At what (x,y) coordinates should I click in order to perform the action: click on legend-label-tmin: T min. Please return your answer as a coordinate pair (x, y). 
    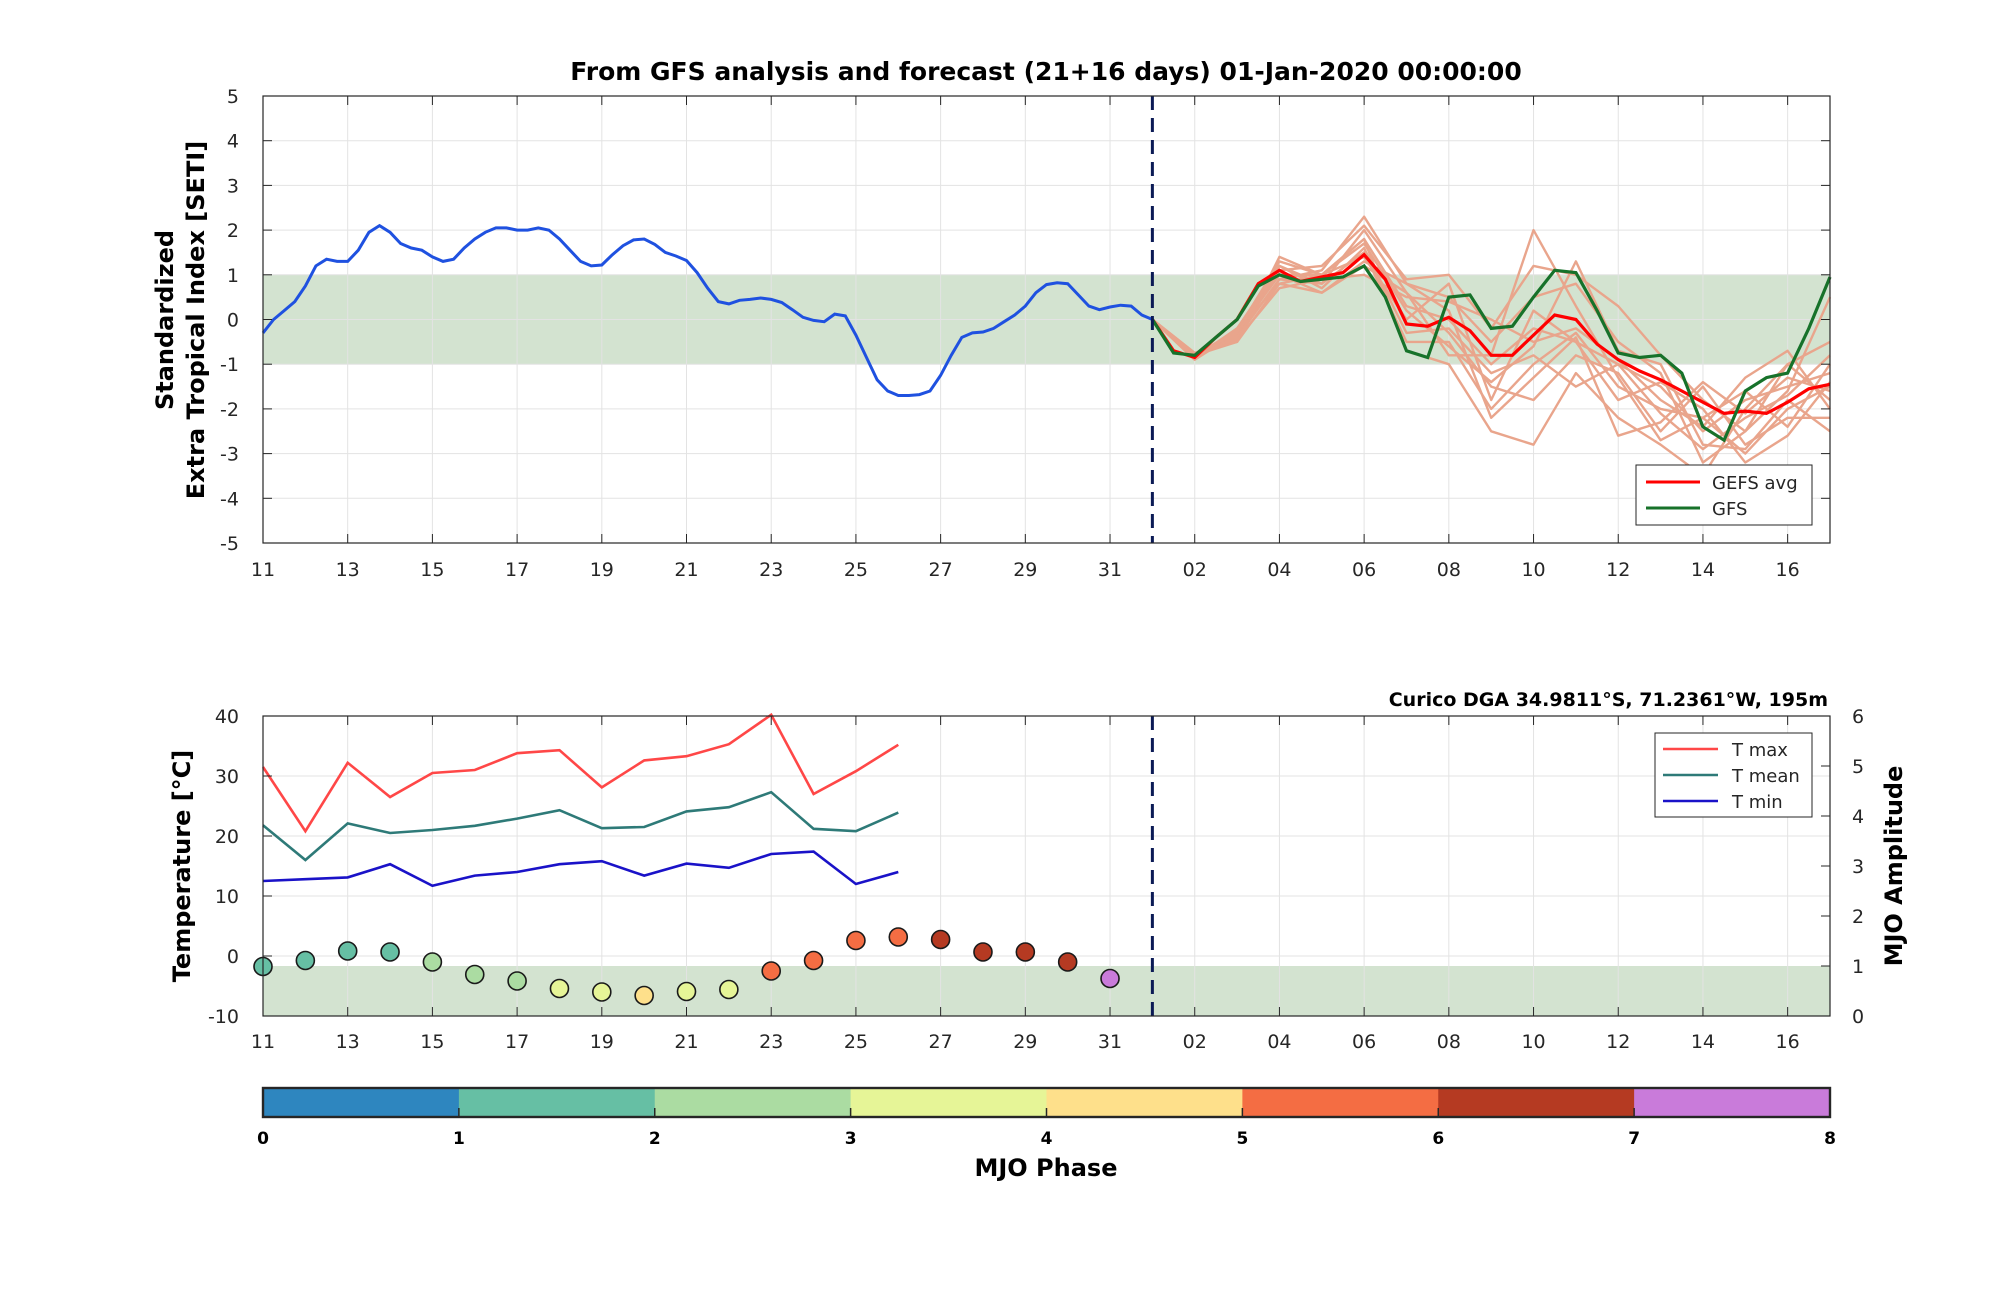
    Looking at the image, I should click on (1757, 802).